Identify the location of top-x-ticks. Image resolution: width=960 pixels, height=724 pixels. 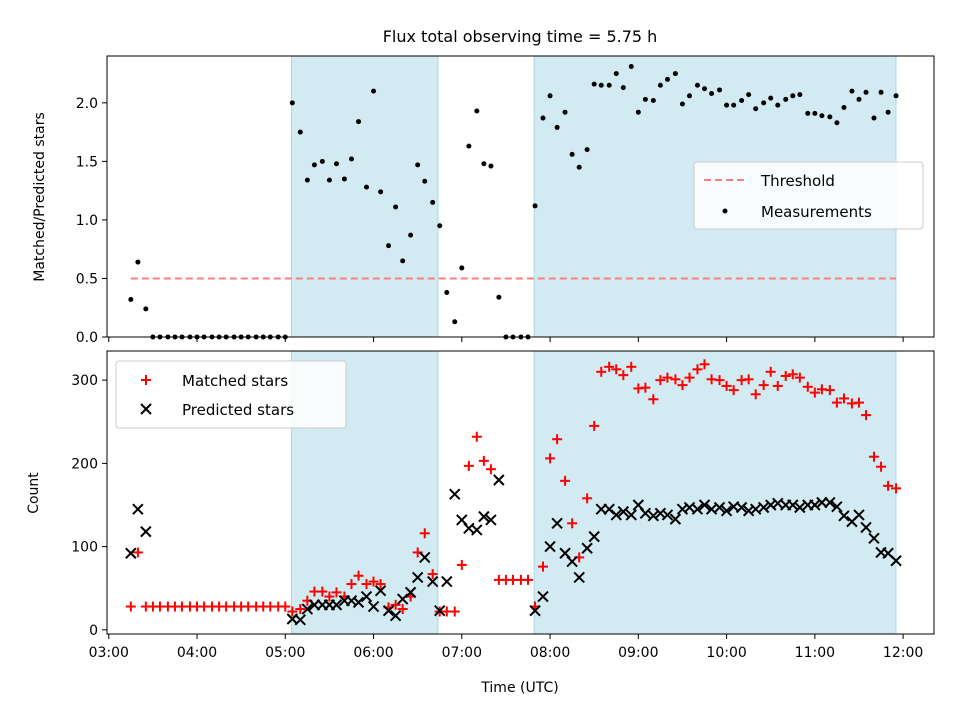
(506, 339).